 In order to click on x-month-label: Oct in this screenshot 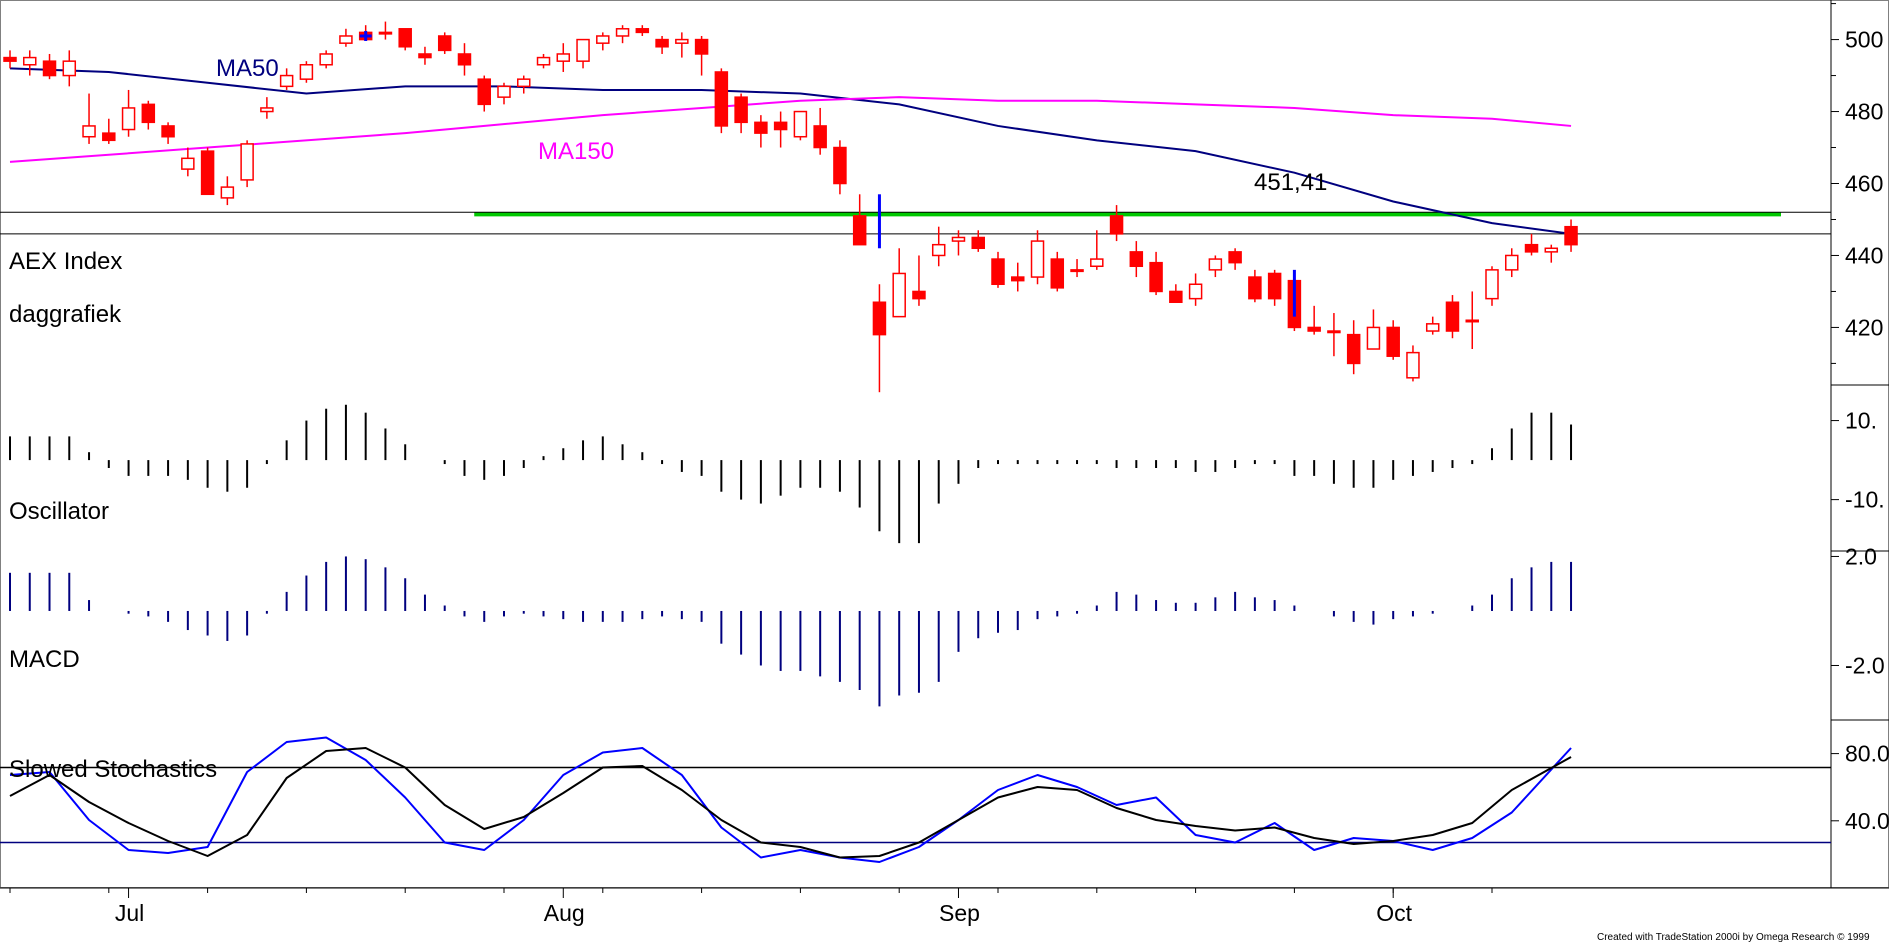, I will do `click(1394, 913)`.